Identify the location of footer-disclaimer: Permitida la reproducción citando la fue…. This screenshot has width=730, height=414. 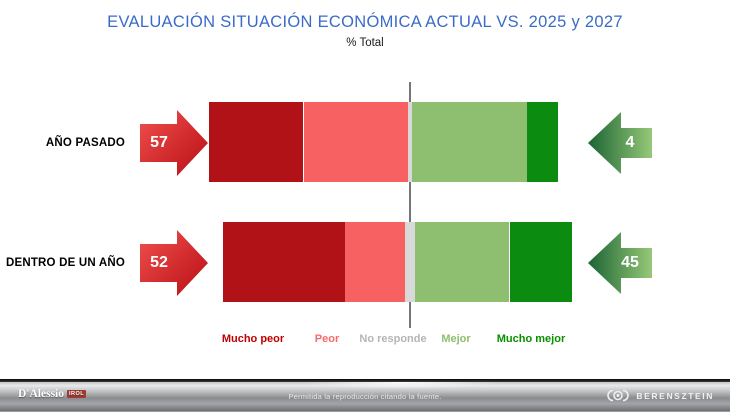
(365, 396).